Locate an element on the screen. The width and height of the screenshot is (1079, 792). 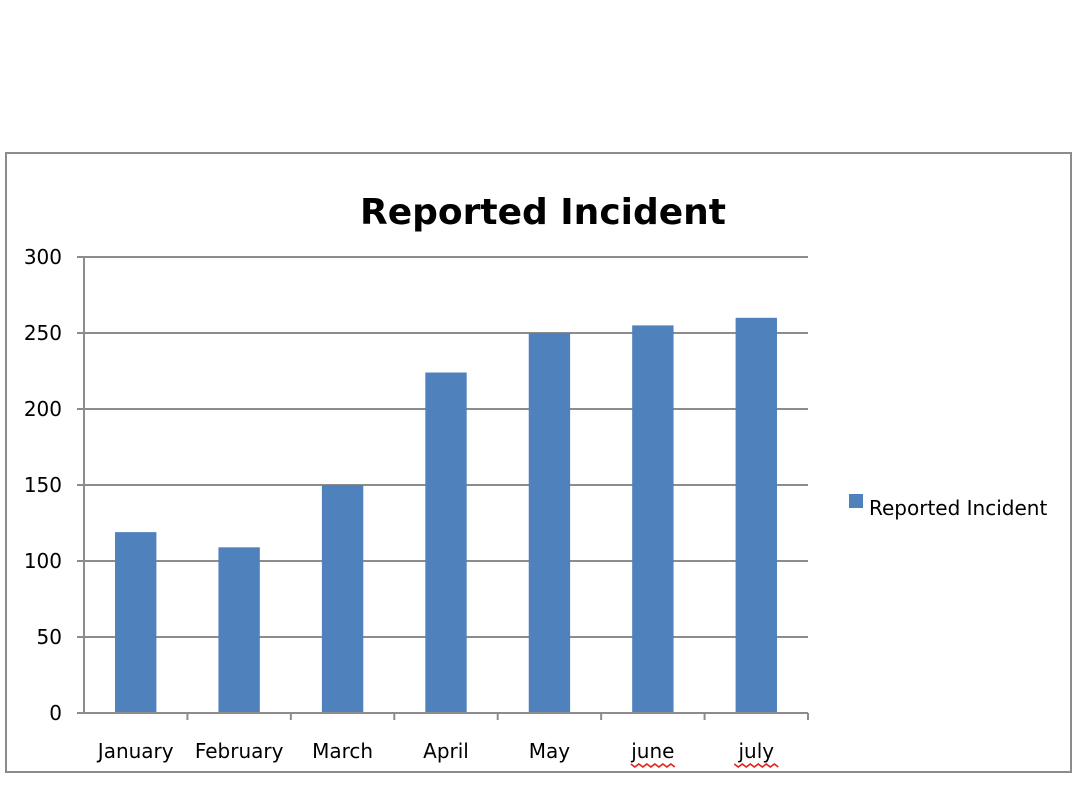
legend: Reported Incident is located at coordinates (948, 507).